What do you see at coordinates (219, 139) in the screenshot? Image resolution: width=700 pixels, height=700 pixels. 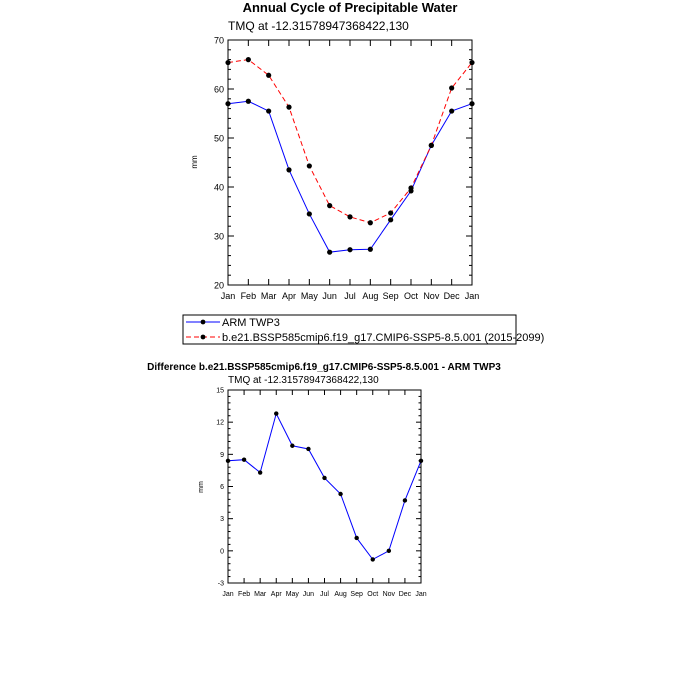 I see `annual-y-tick-label: 50` at bounding box center [219, 139].